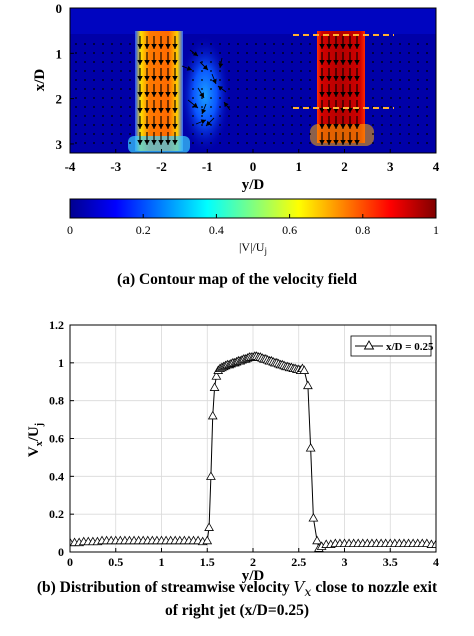 Image resolution: width=474 pixels, height=636 pixels. I want to click on line-x-tick-label: 2.5, so click(298, 562).